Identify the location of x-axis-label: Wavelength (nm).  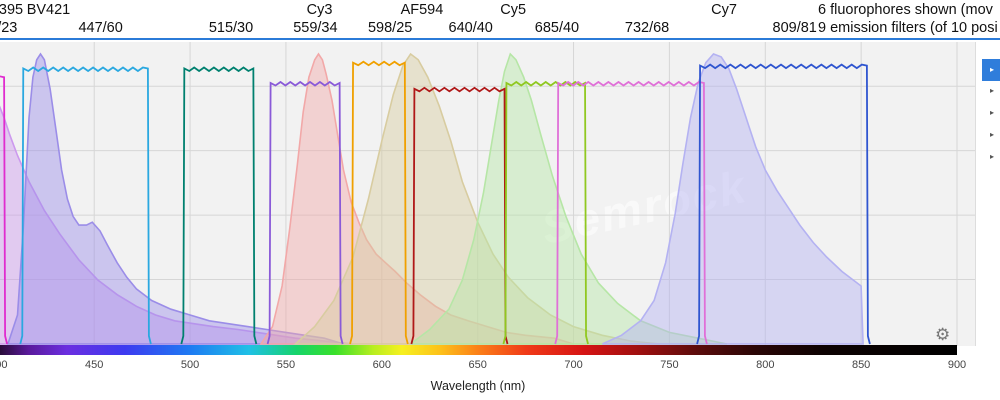
(478, 386).